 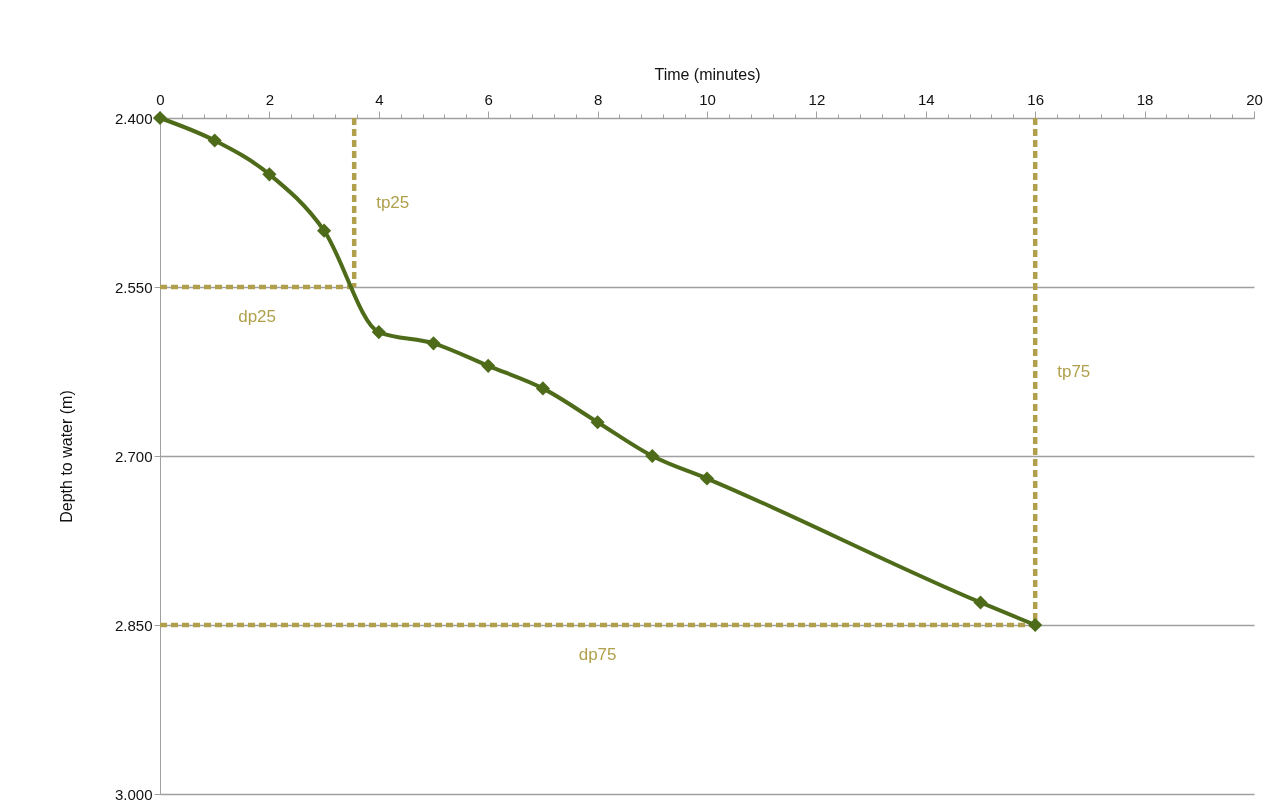 I want to click on x-tick-label: 4, so click(x=379, y=99).